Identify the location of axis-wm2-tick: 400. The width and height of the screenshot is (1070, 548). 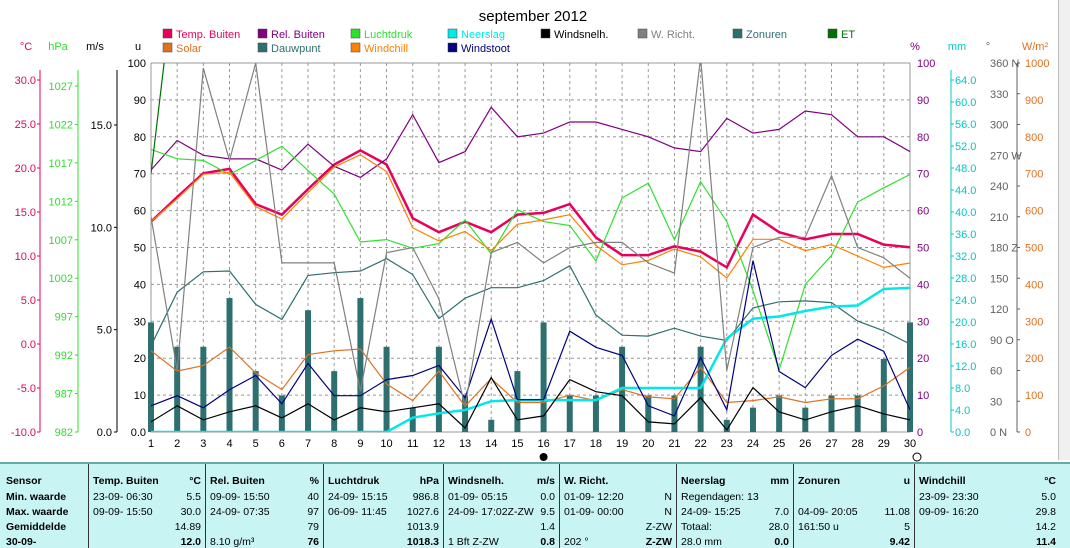
(1034, 285).